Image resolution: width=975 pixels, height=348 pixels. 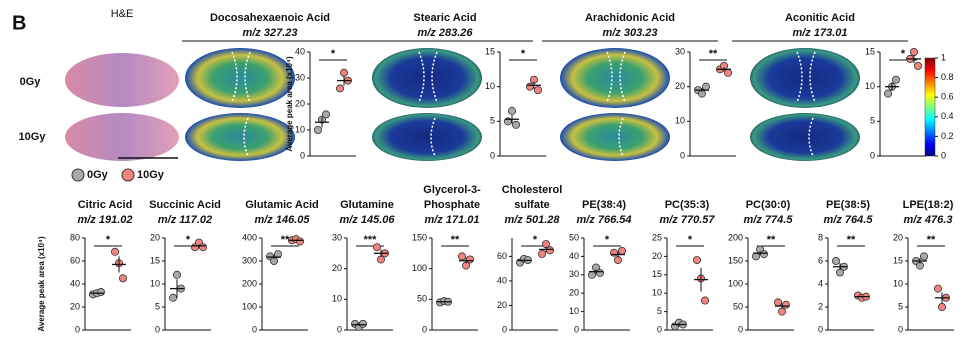 What do you see at coordinates (452, 190) in the screenshot?
I see `chart-title: Glycerol-3-` at bounding box center [452, 190].